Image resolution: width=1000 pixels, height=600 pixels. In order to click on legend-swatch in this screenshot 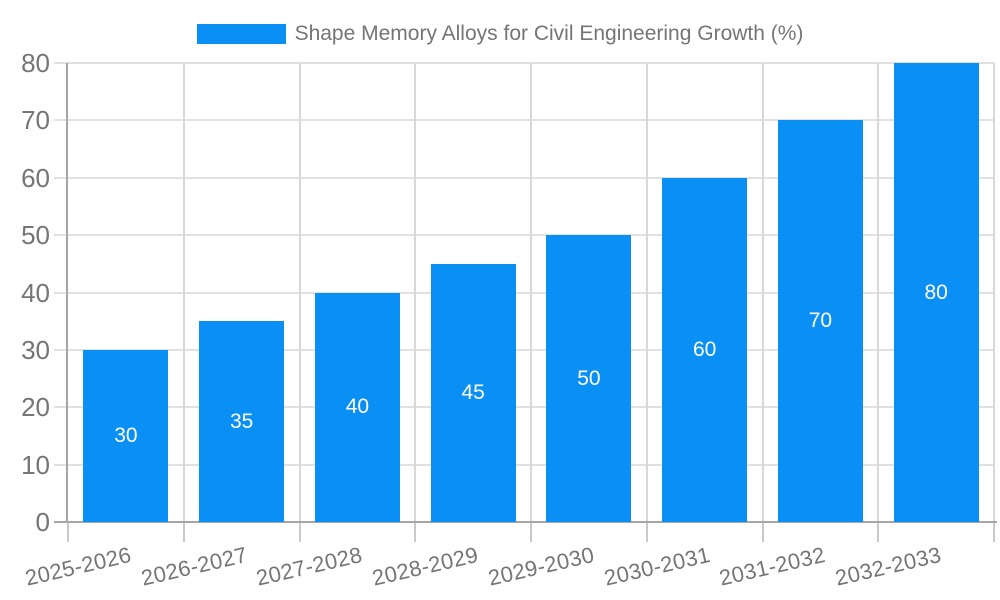, I will do `click(241, 34)`.